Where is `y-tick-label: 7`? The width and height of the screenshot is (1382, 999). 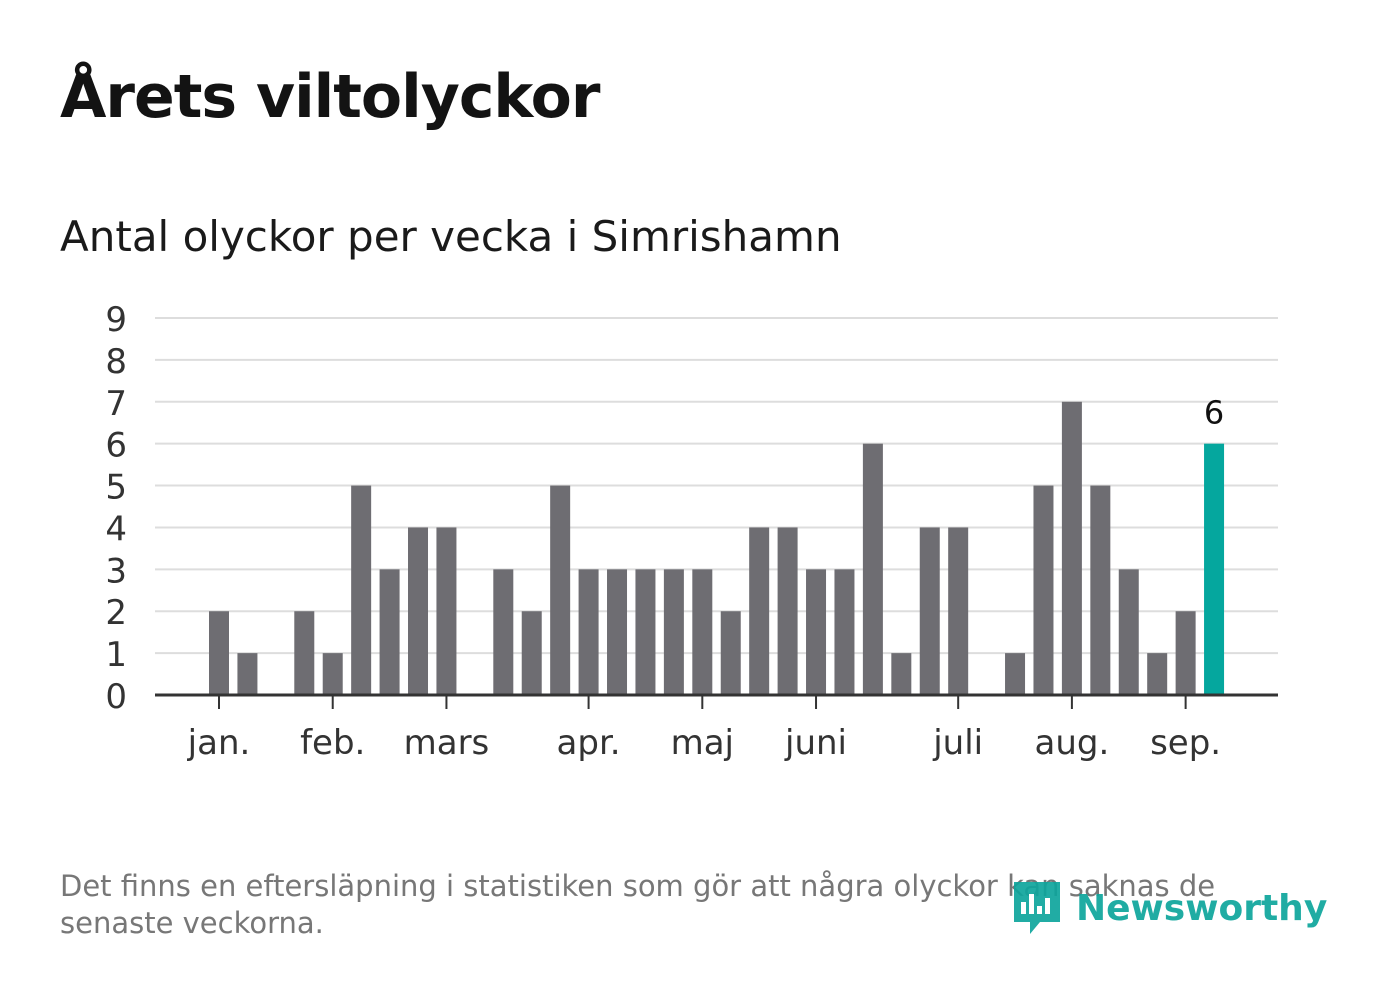
y-tick-label: 7 is located at coordinates (116, 404).